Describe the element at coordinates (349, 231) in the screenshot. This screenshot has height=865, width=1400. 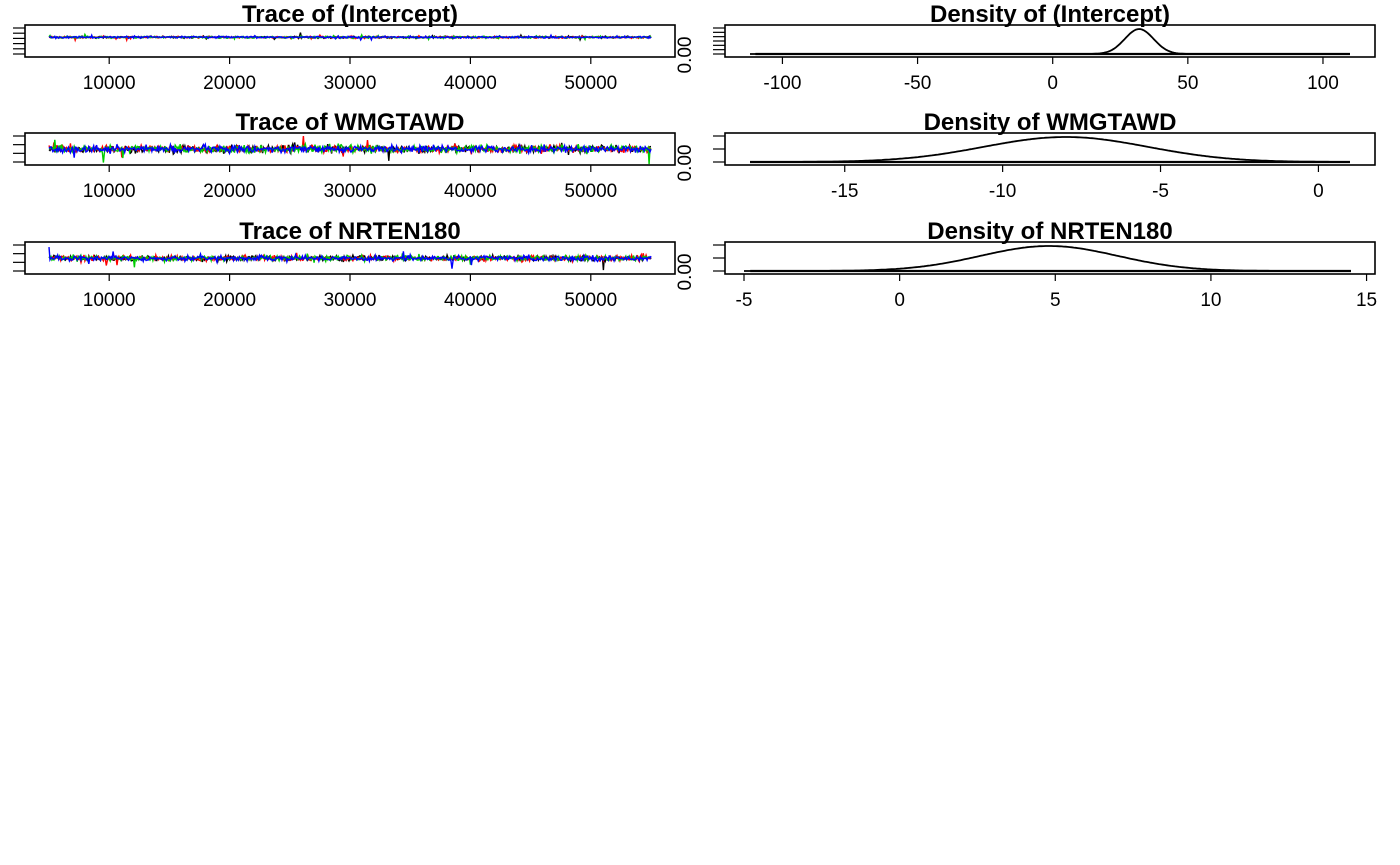
I see `panel-title: Trace of NRTEN180` at that location.